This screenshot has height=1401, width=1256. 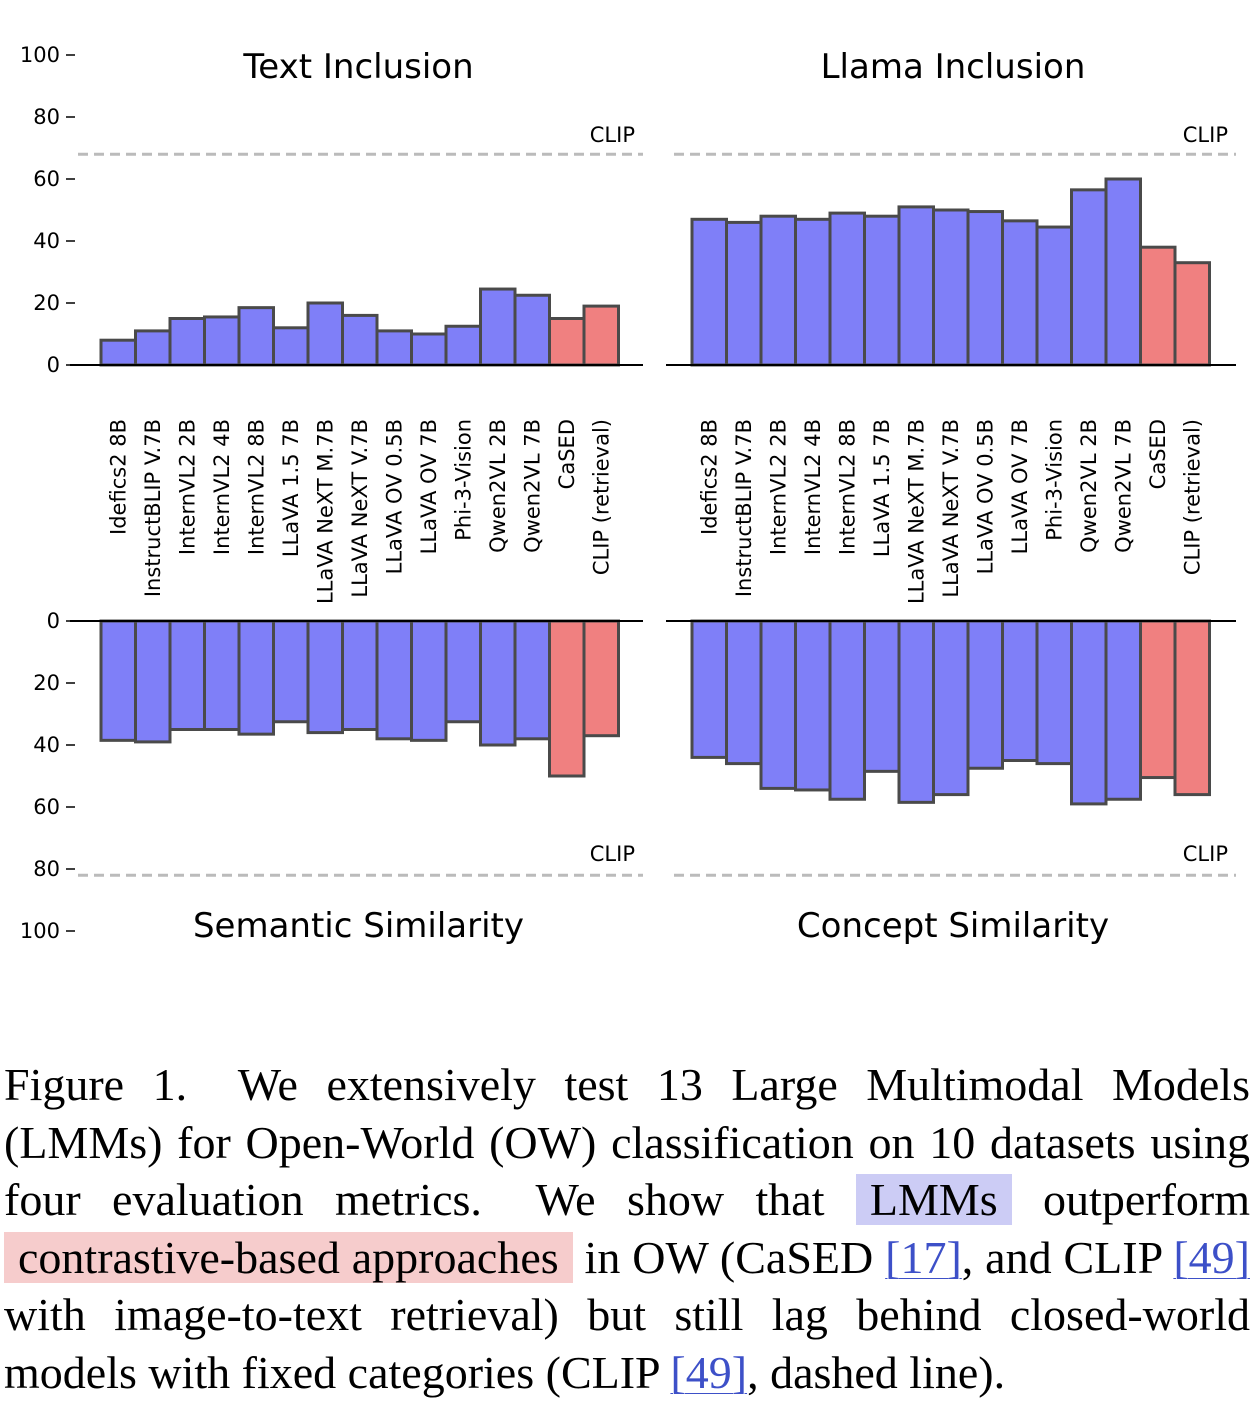 What do you see at coordinates (923, 1257) in the screenshot?
I see `citation-link-17: [17]` at bounding box center [923, 1257].